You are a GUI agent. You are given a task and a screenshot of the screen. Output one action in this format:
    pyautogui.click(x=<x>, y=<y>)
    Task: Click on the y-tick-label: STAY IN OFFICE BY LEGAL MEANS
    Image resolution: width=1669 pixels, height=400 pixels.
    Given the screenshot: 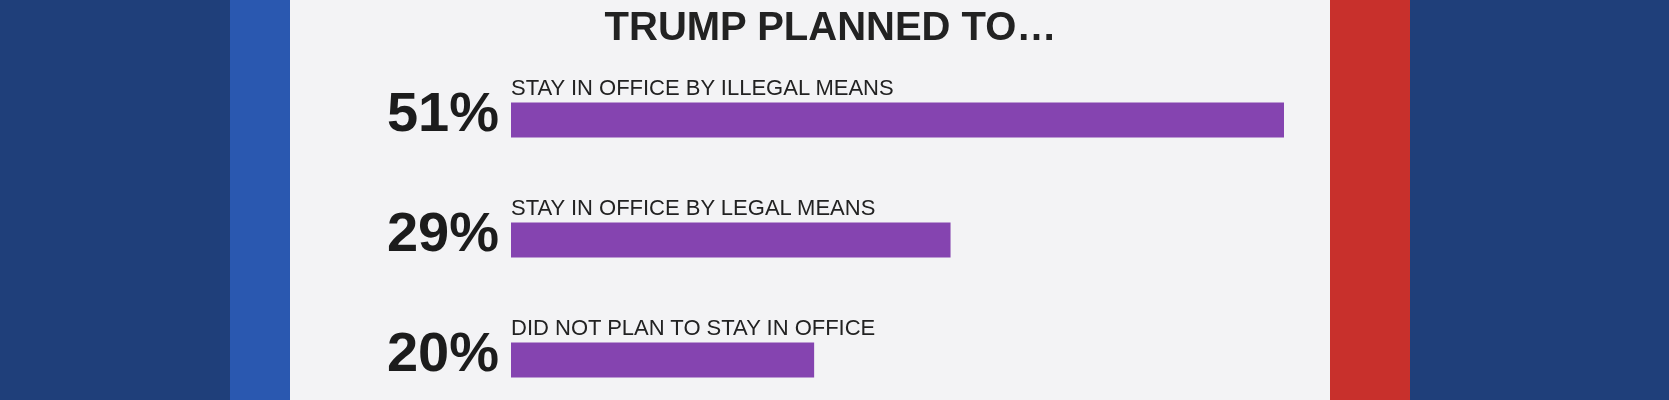 What is the action you would take?
    pyautogui.click(x=693, y=207)
    